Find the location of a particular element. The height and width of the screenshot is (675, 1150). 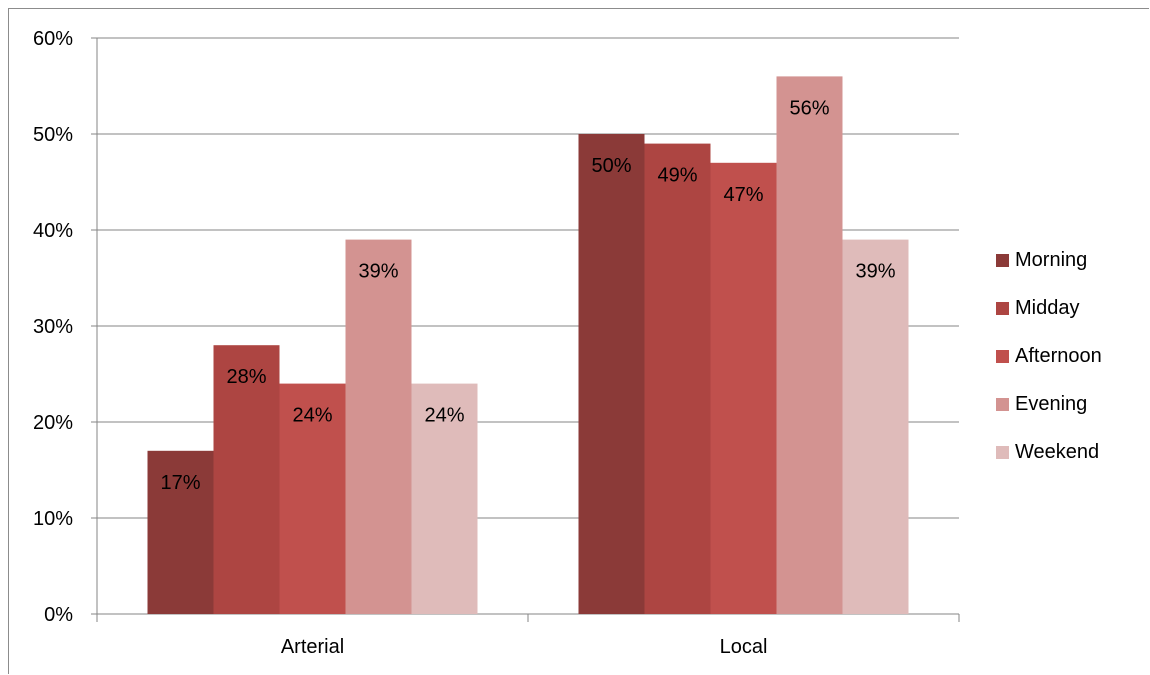

data-label: 17% is located at coordinates (180, 483).